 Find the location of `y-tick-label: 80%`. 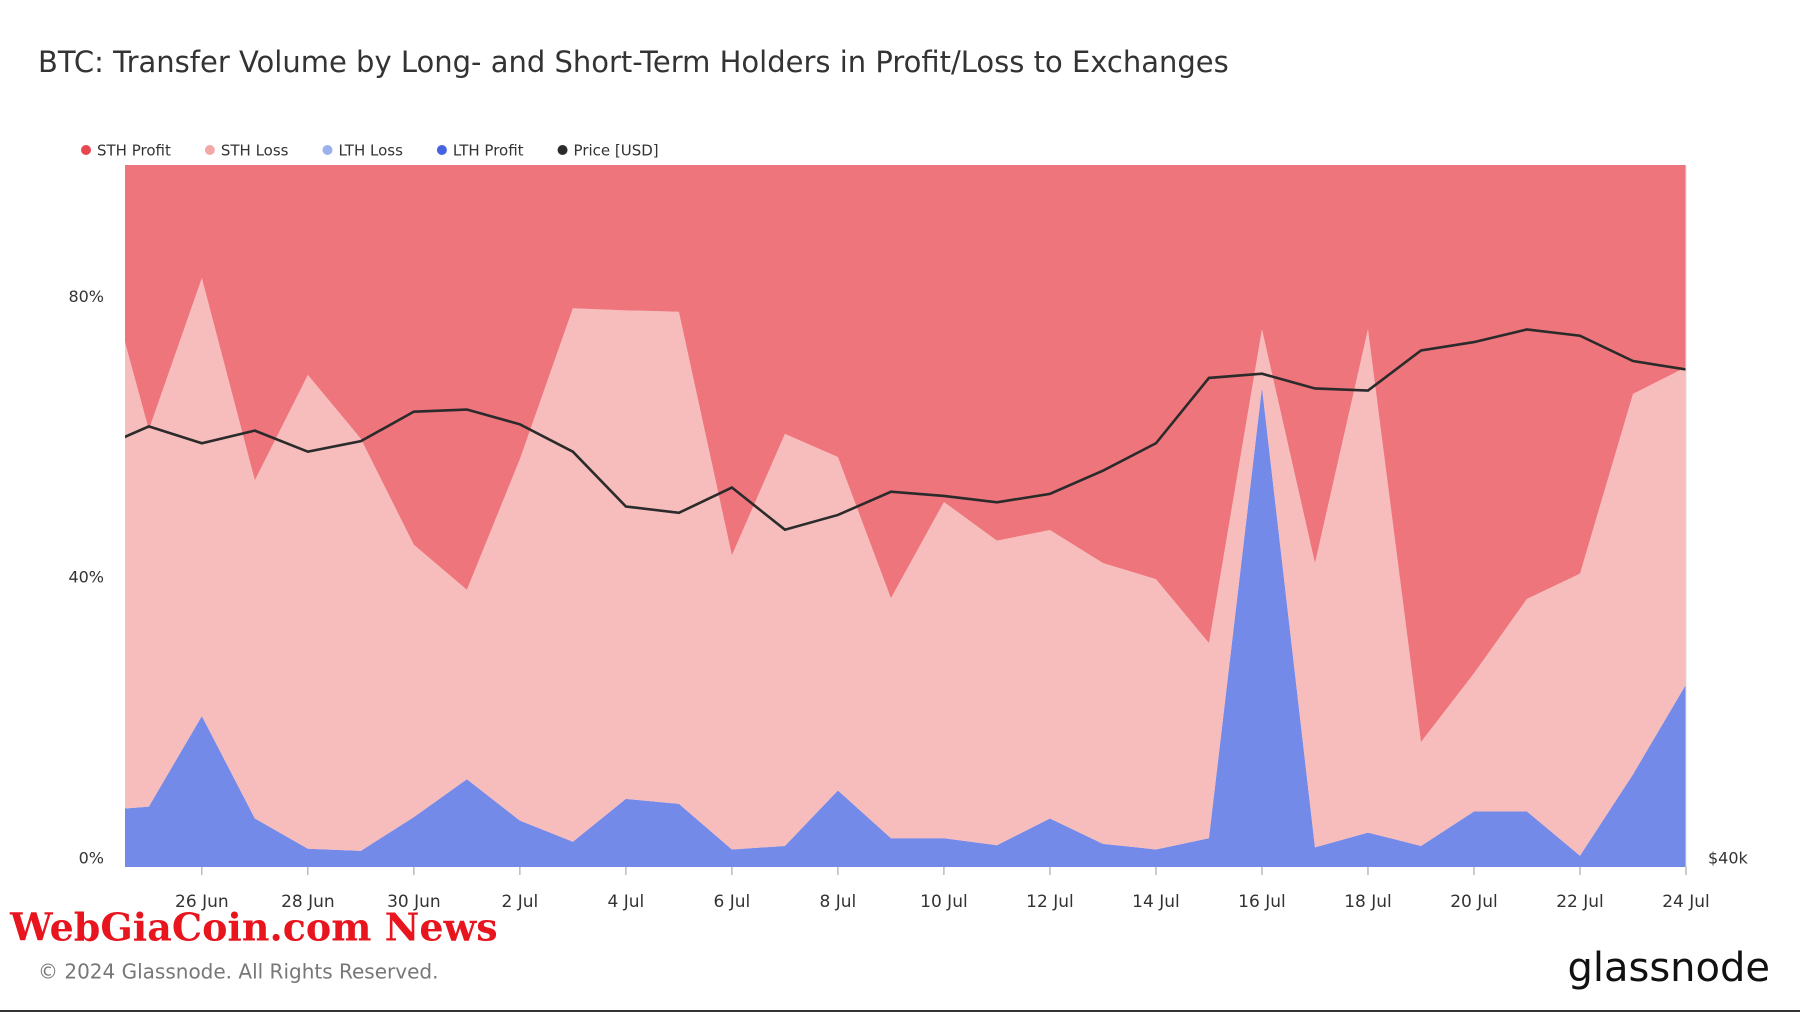

y-tick-label: 80% is located at coordinates (86, 296).